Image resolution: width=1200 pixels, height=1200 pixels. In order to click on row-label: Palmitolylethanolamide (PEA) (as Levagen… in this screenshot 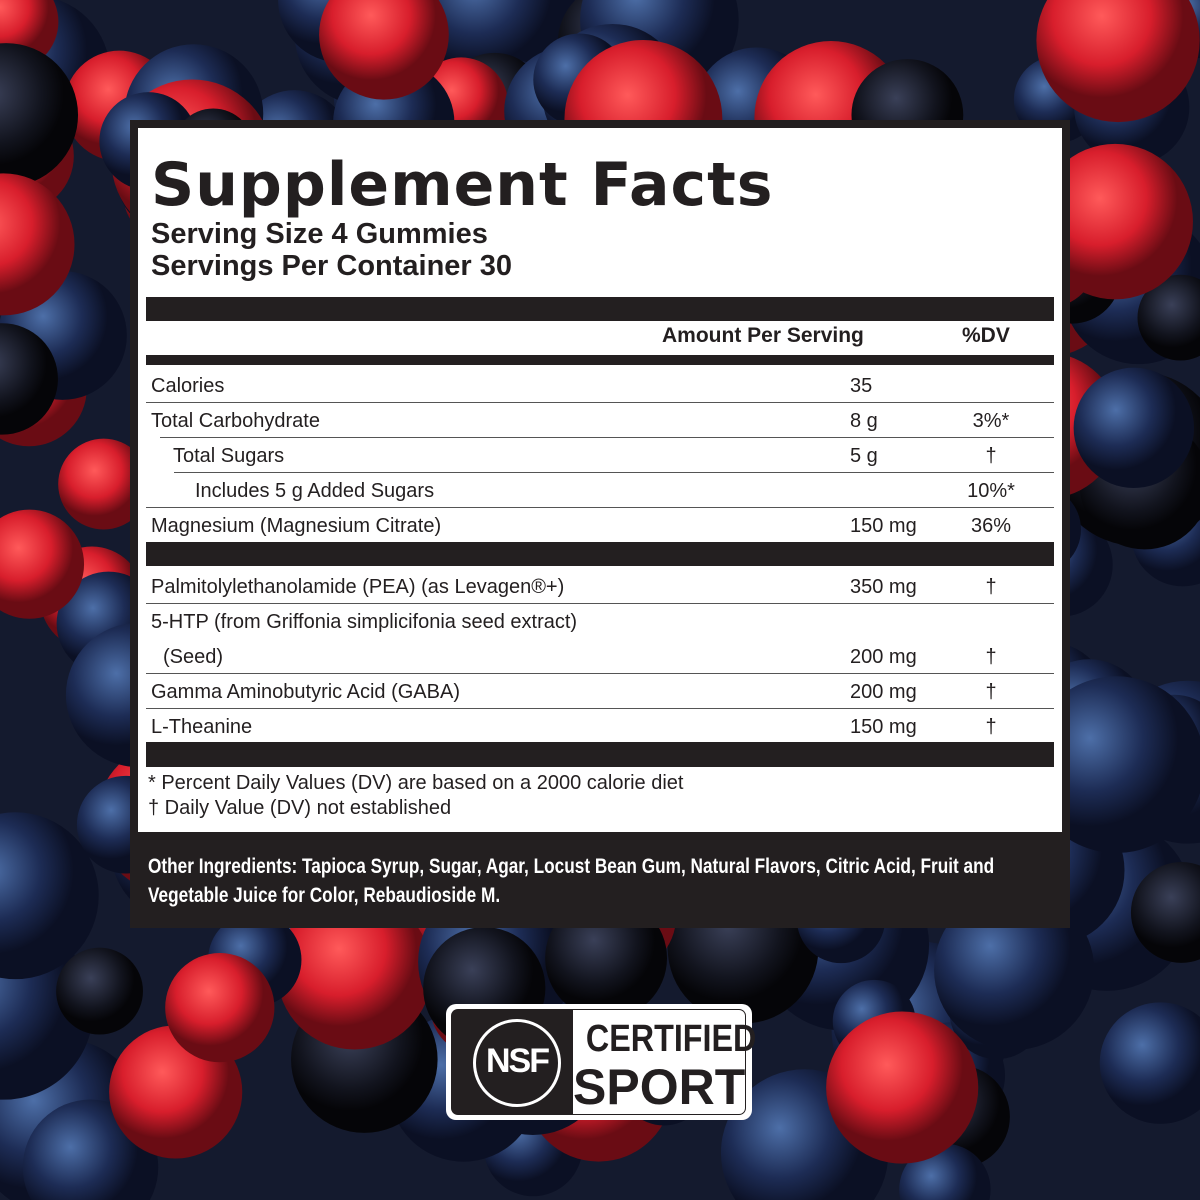, I will do `click(358, 587)`.